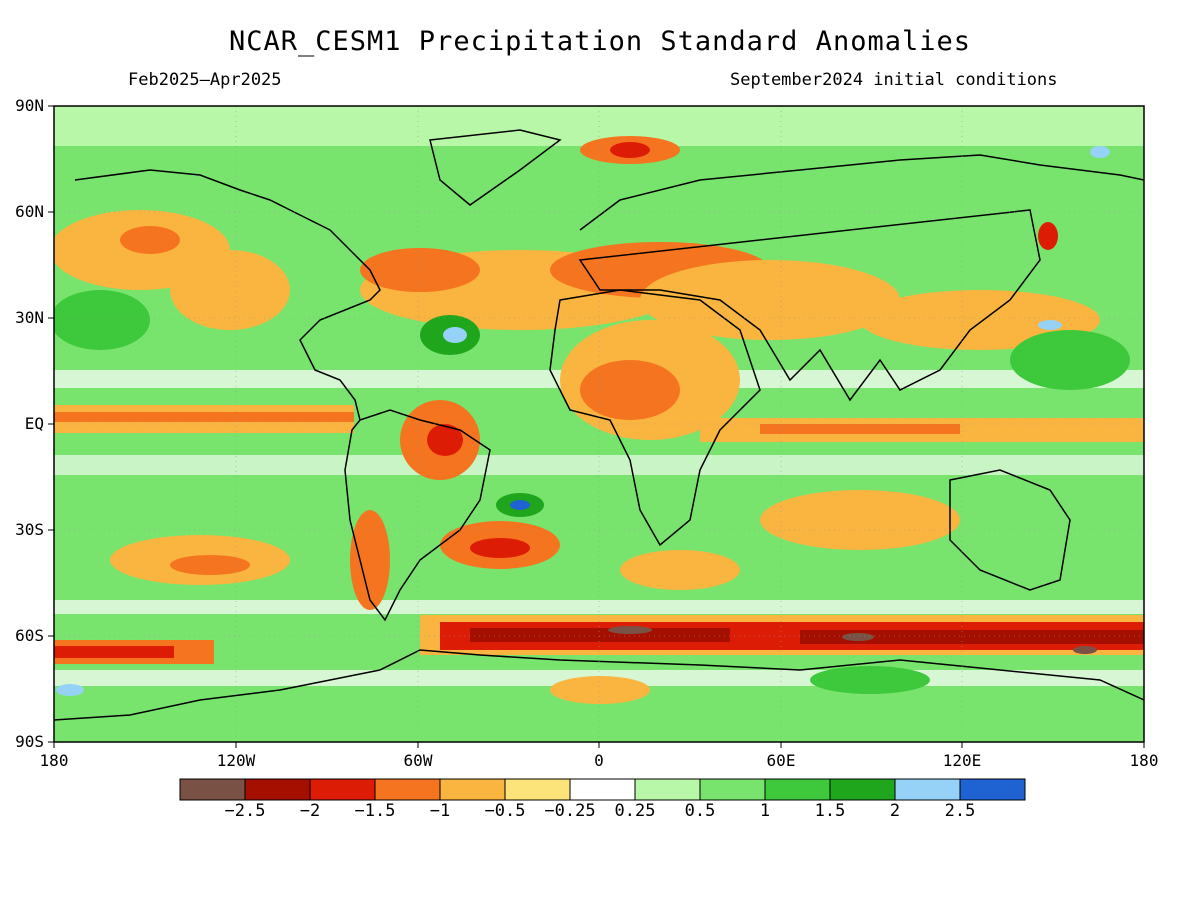 The width and height of the screenshot is (1200, 900). I want to click on lat-label: 90N, so click(29, 105).